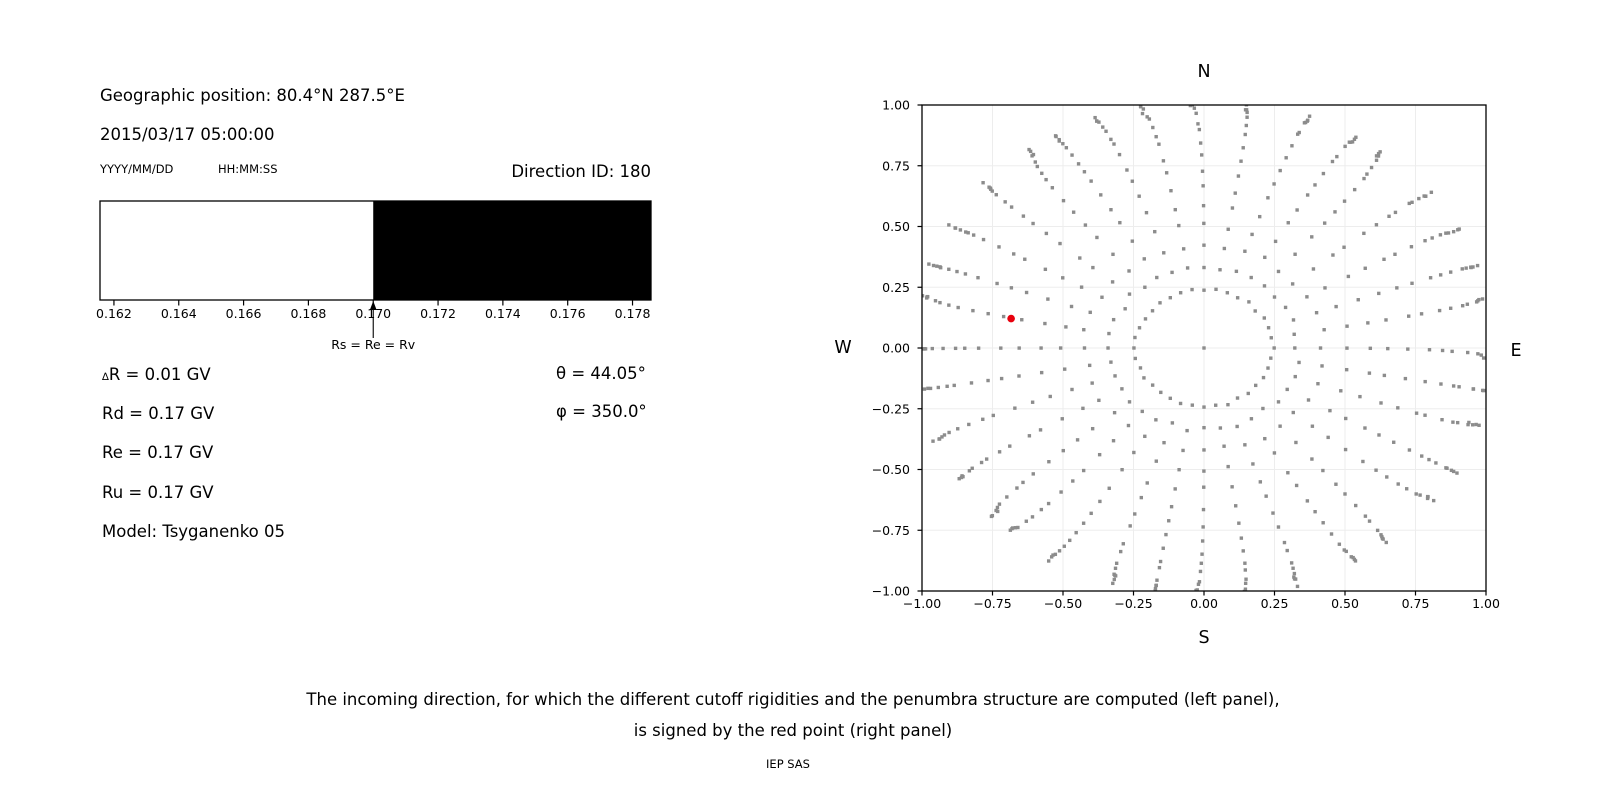 The width and height of the screenshot is (1600, 800). Describe the element at coordinates (114, 313) in the screenshot. I see `penumbra-tick-label: 0.162` at that location.